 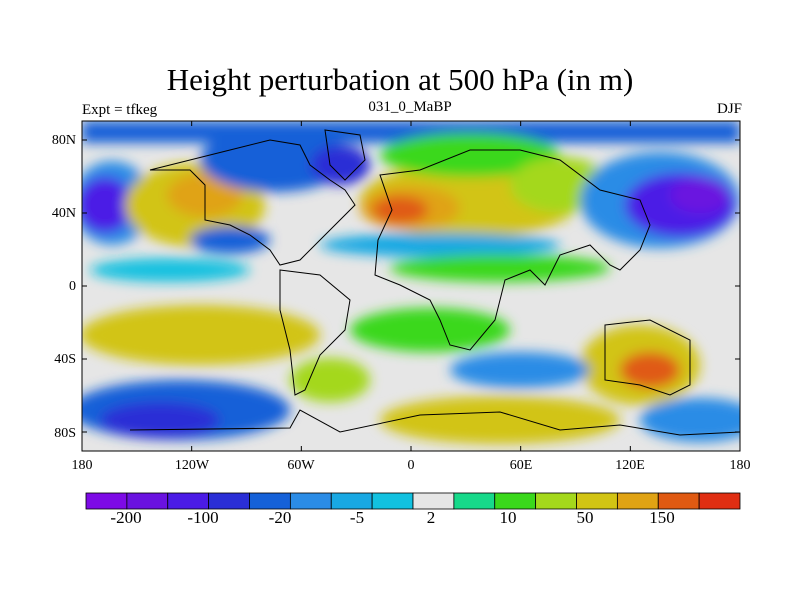 What do you see at coordinates (252, 202) in the screenshot?
I see `north-america-coast` at bounding box center [252, 202].